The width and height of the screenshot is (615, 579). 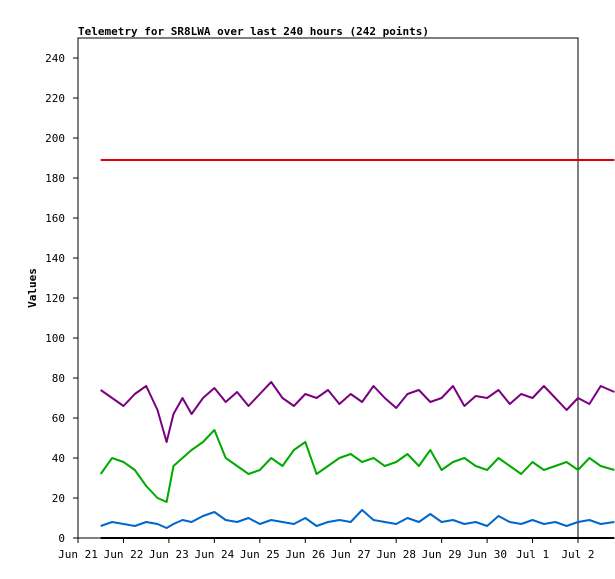 I want to click on y-tick-label: 20, so click(x=58, y=498).